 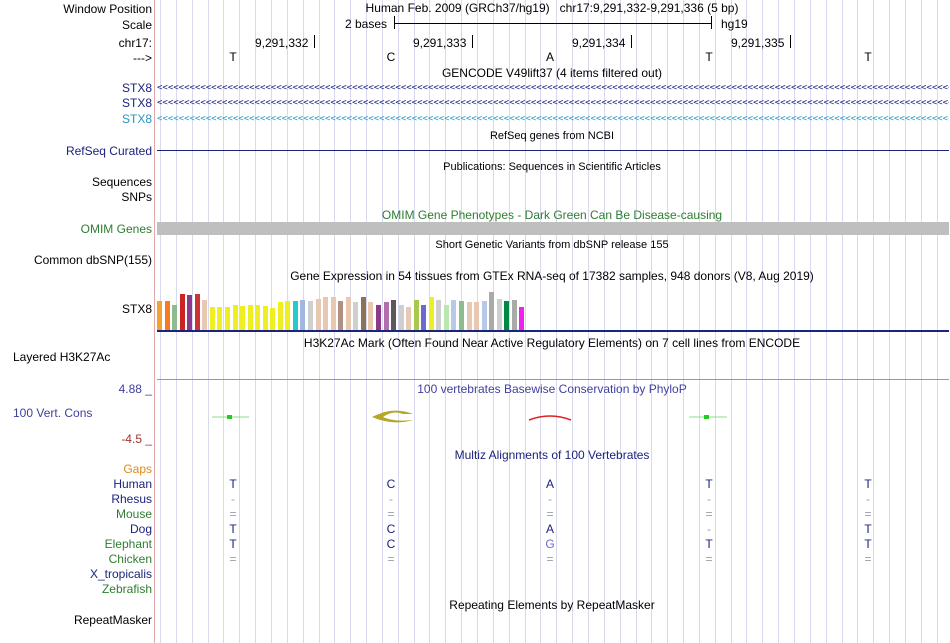 What do you see at coordinates (553, 418) in the screenshot?
I see `phylop-plot` at bounding box center [553, 418].